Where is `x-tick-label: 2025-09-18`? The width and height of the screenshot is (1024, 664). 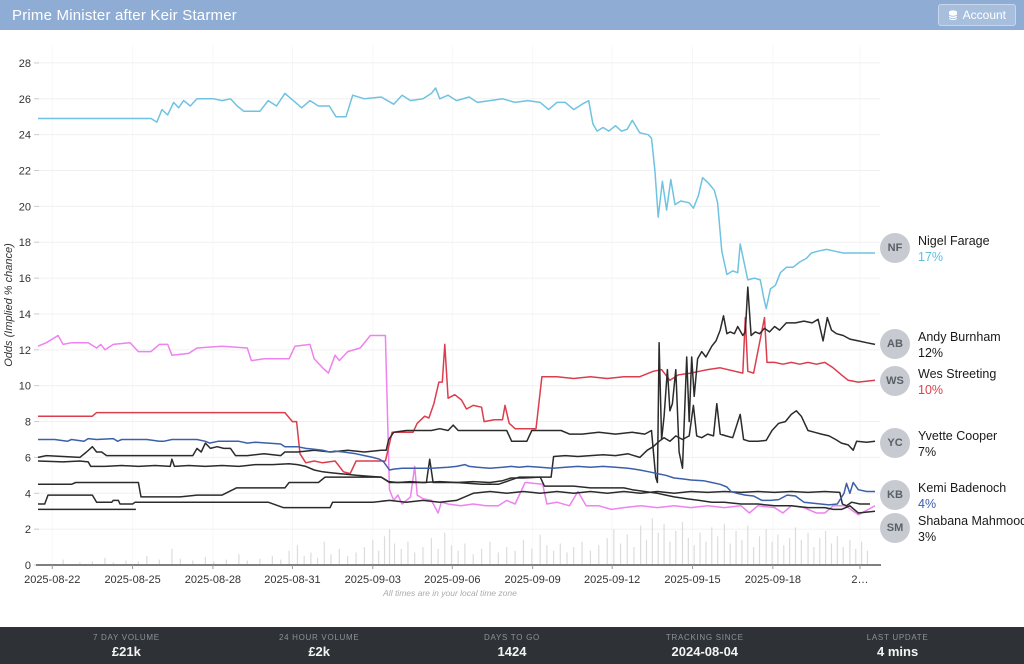
x-tick-label: 2025-09-18 is located at coordinates (773, 580).